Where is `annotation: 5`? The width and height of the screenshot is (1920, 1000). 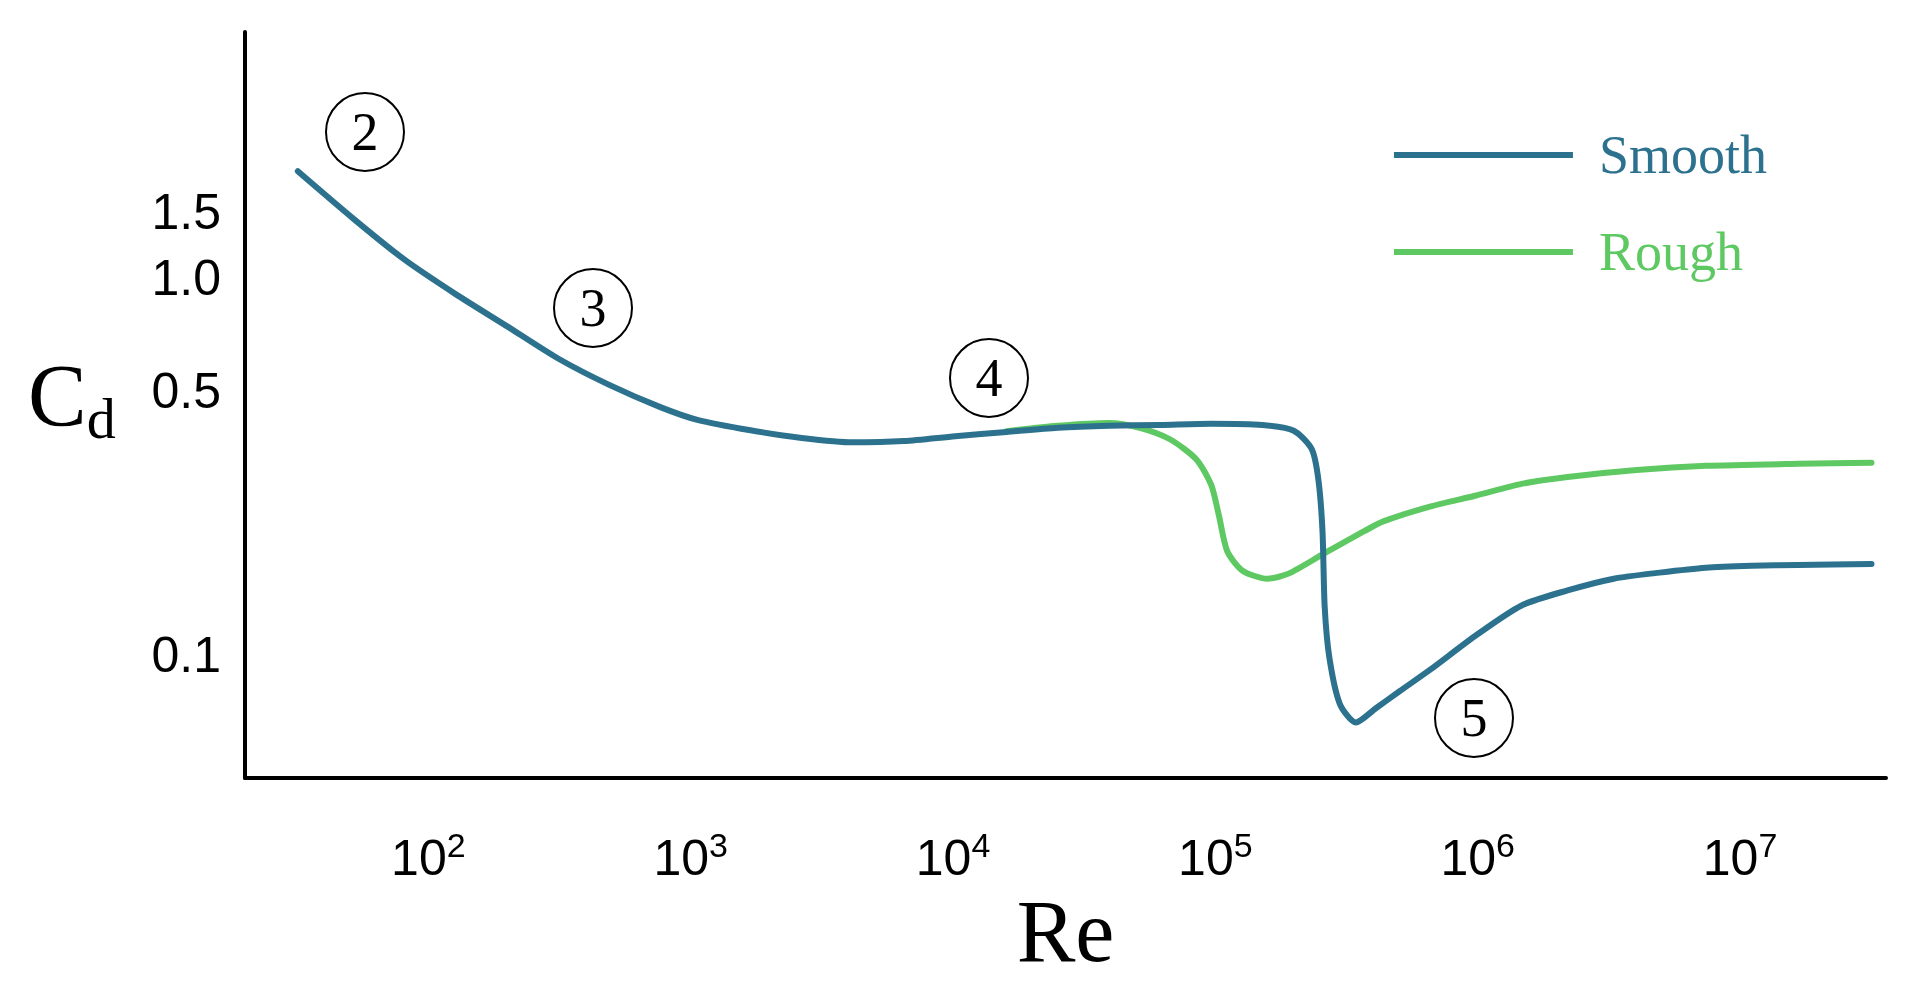 annotation: 5 is located at coordinates (1474, 718).